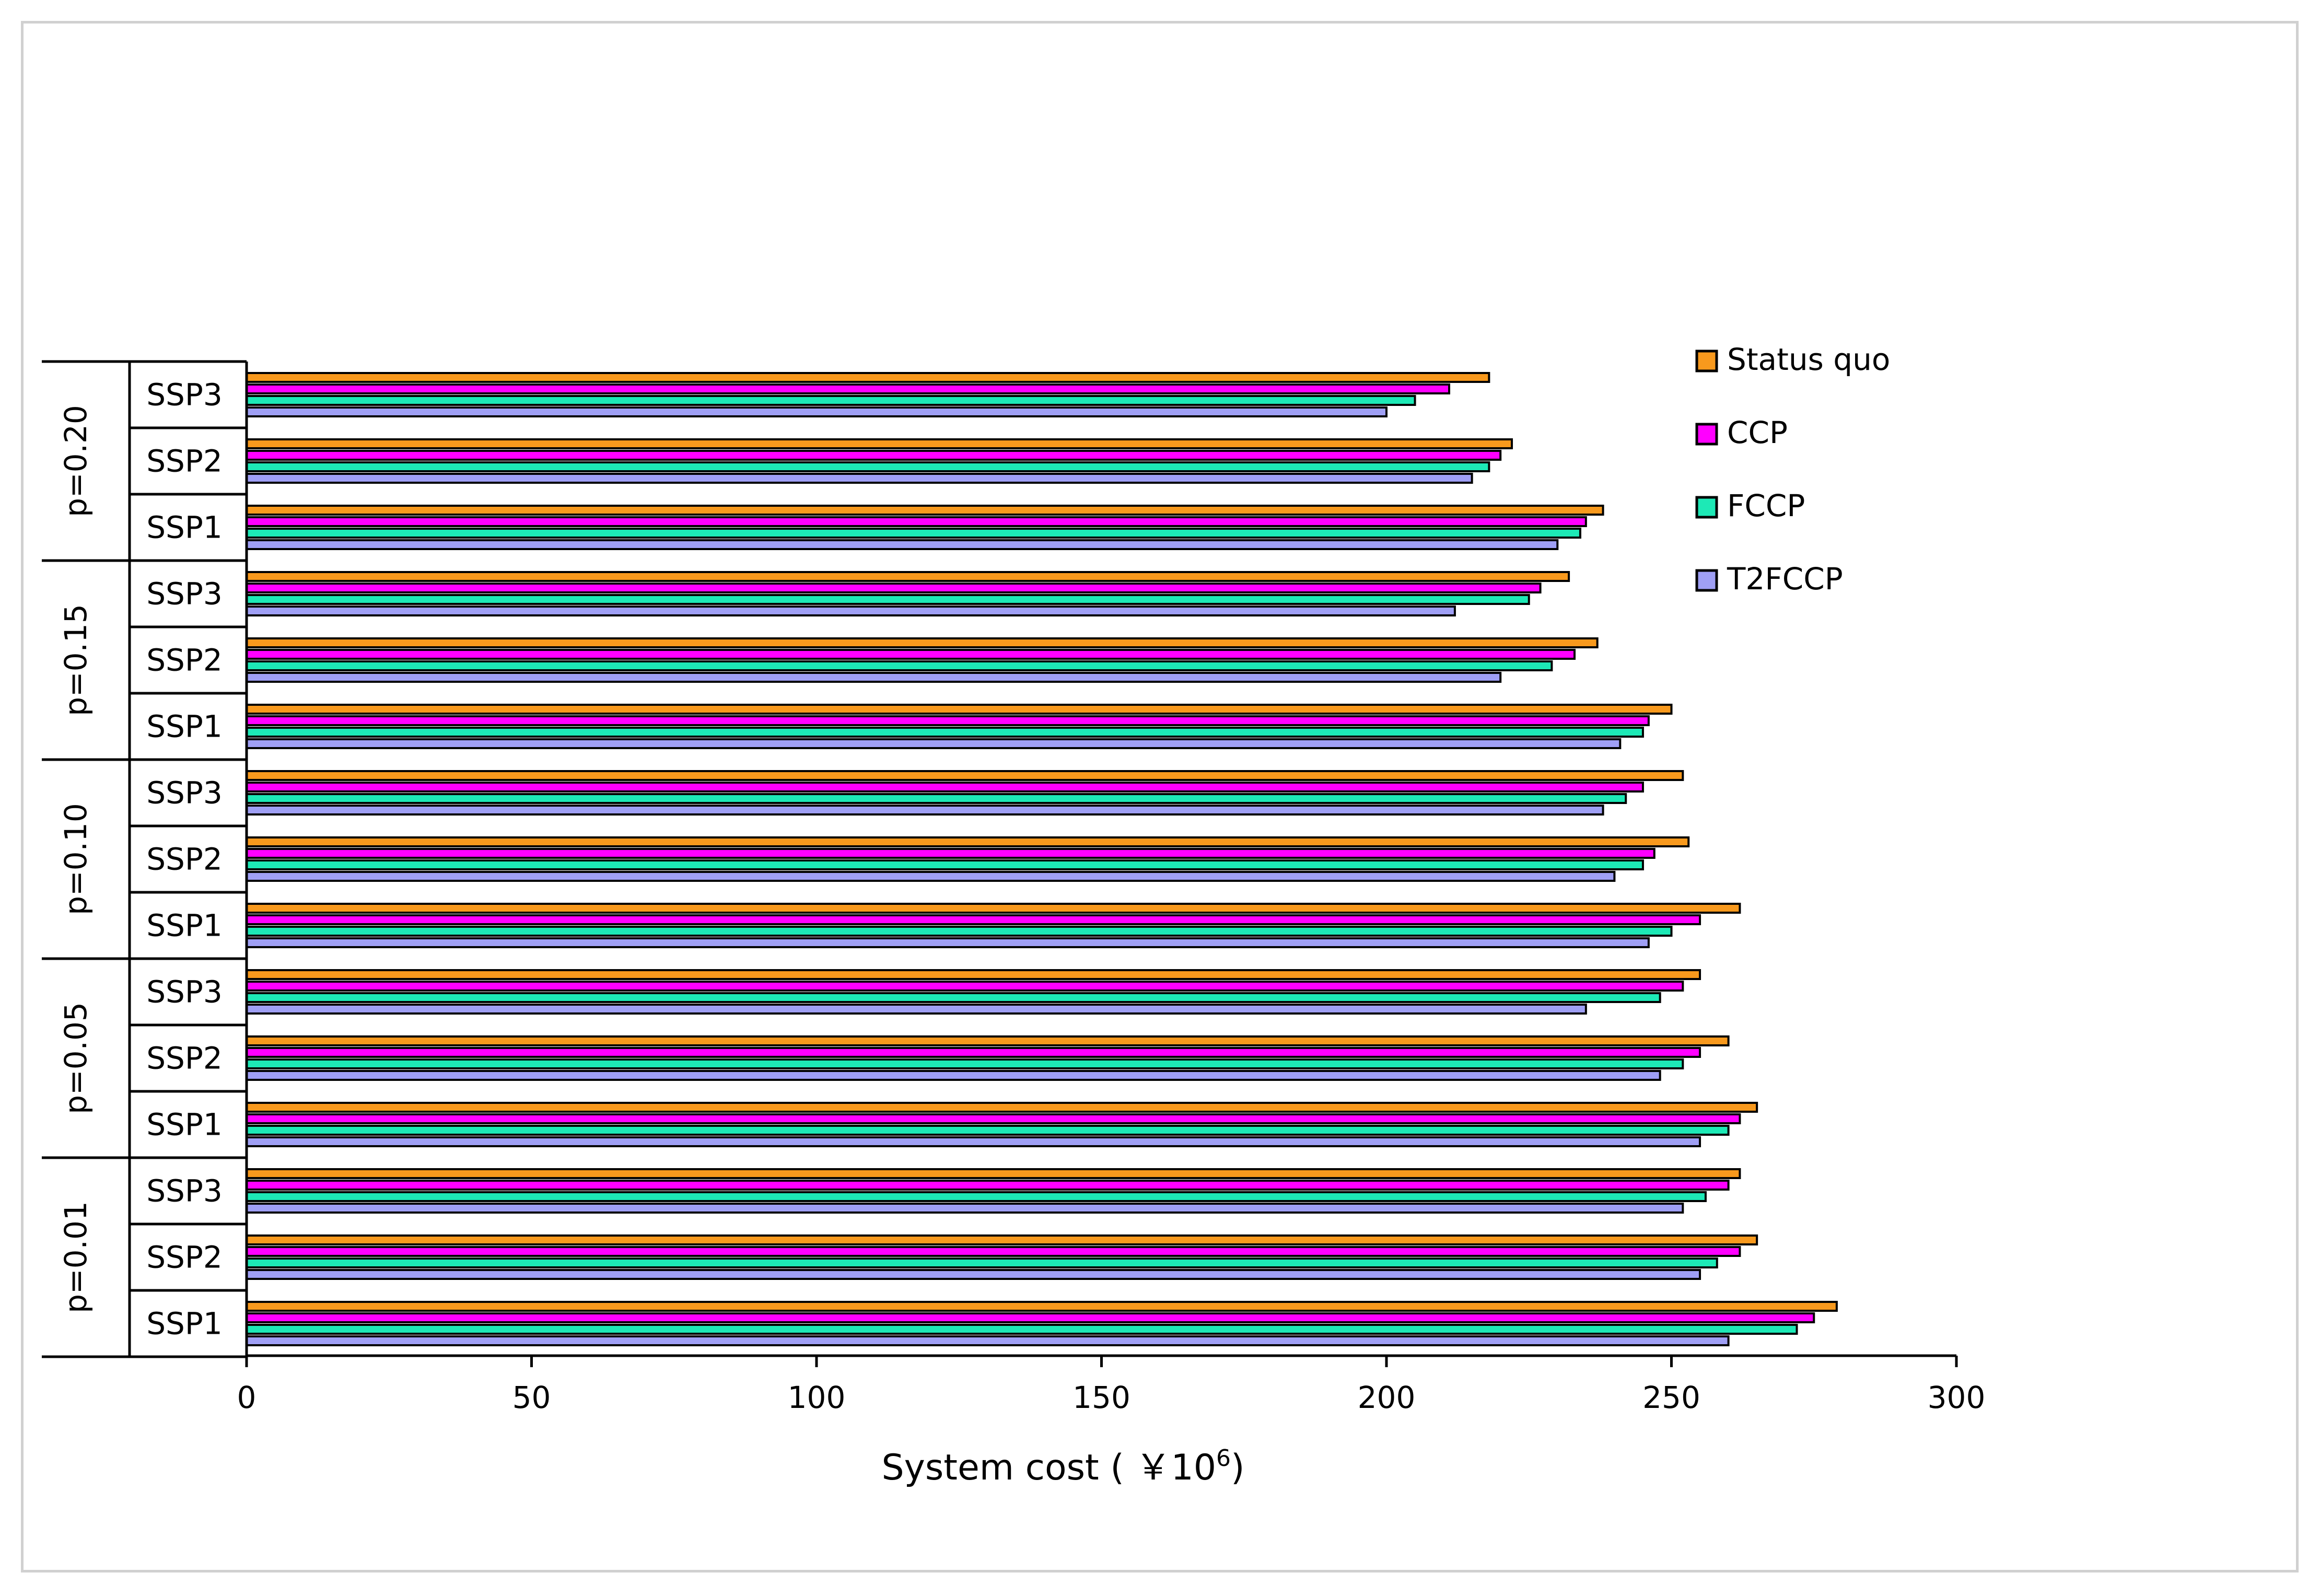  I want to click on x-tick-label: 0, so click(247, 1397).